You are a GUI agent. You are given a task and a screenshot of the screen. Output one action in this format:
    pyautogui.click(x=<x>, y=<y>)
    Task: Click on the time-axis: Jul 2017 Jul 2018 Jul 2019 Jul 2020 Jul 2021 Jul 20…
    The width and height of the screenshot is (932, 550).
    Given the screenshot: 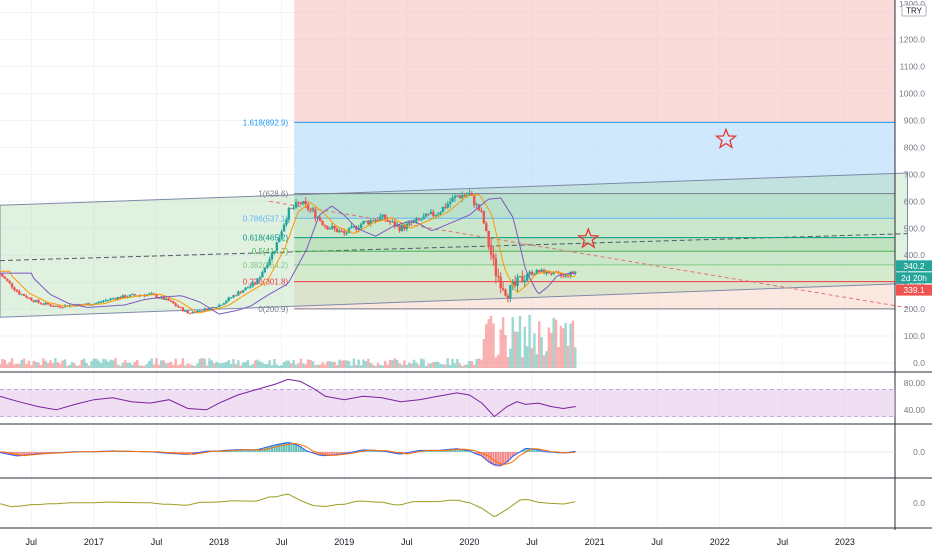 What is the action you would take?
    pyautogui.click(x=440, y=542)
    